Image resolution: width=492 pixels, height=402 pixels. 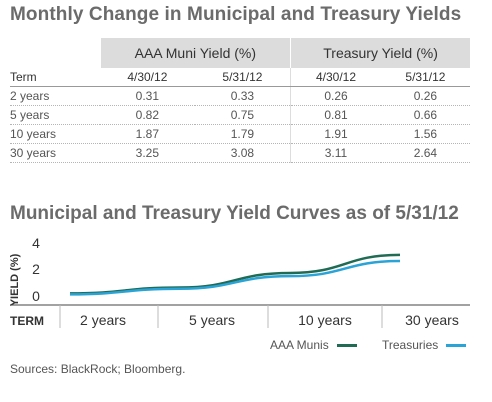 I want to click on legend-item-treasury: Treasuries, so click(x=424, y=345).